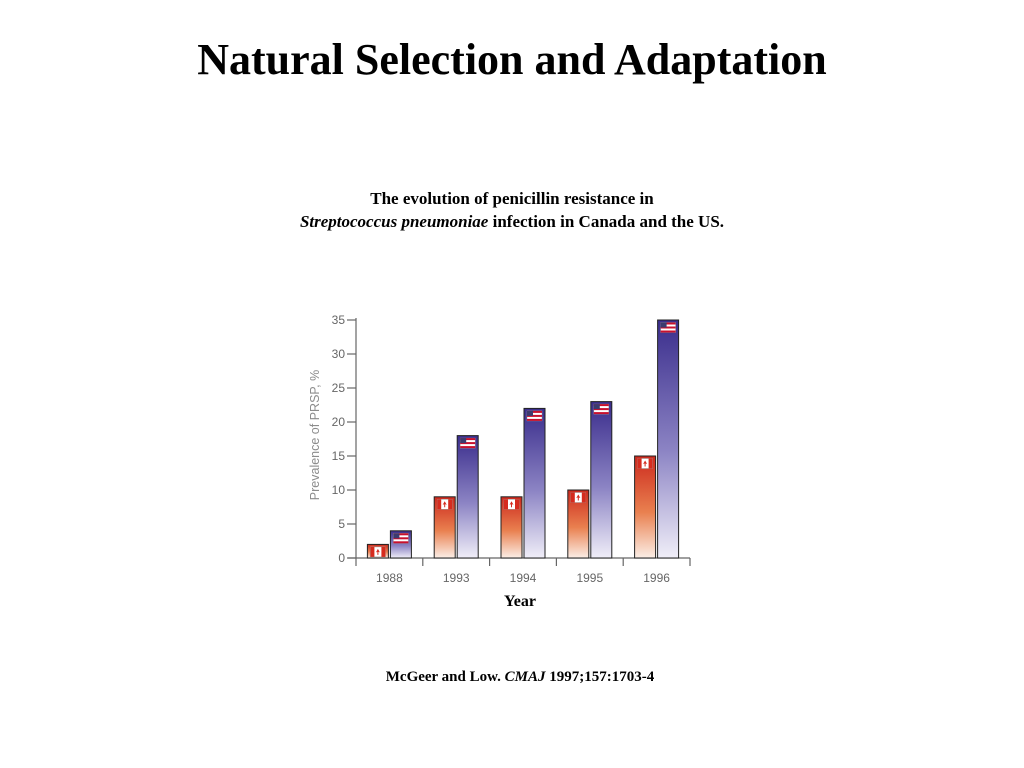 The image size is (1024, 768). What do you see at coordinates (520, 601) in the screenshot?
I see `x-axis-label: Year` at bounding box center [520, 601].